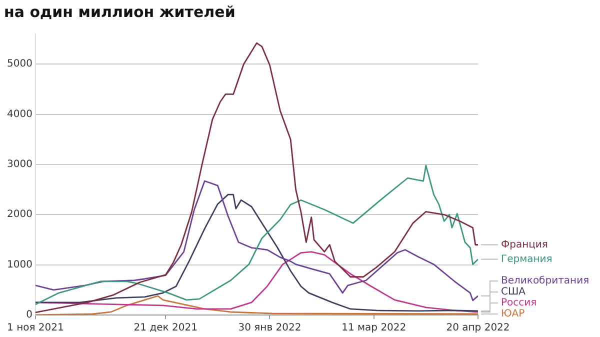 Image resolution: width=600 pixels, height=337 pixels. What do you see at coordinates (35, 328) in the screenshot?
I see `x-tick-label: 1 ноя 2021` at bounding box center [35, 328].